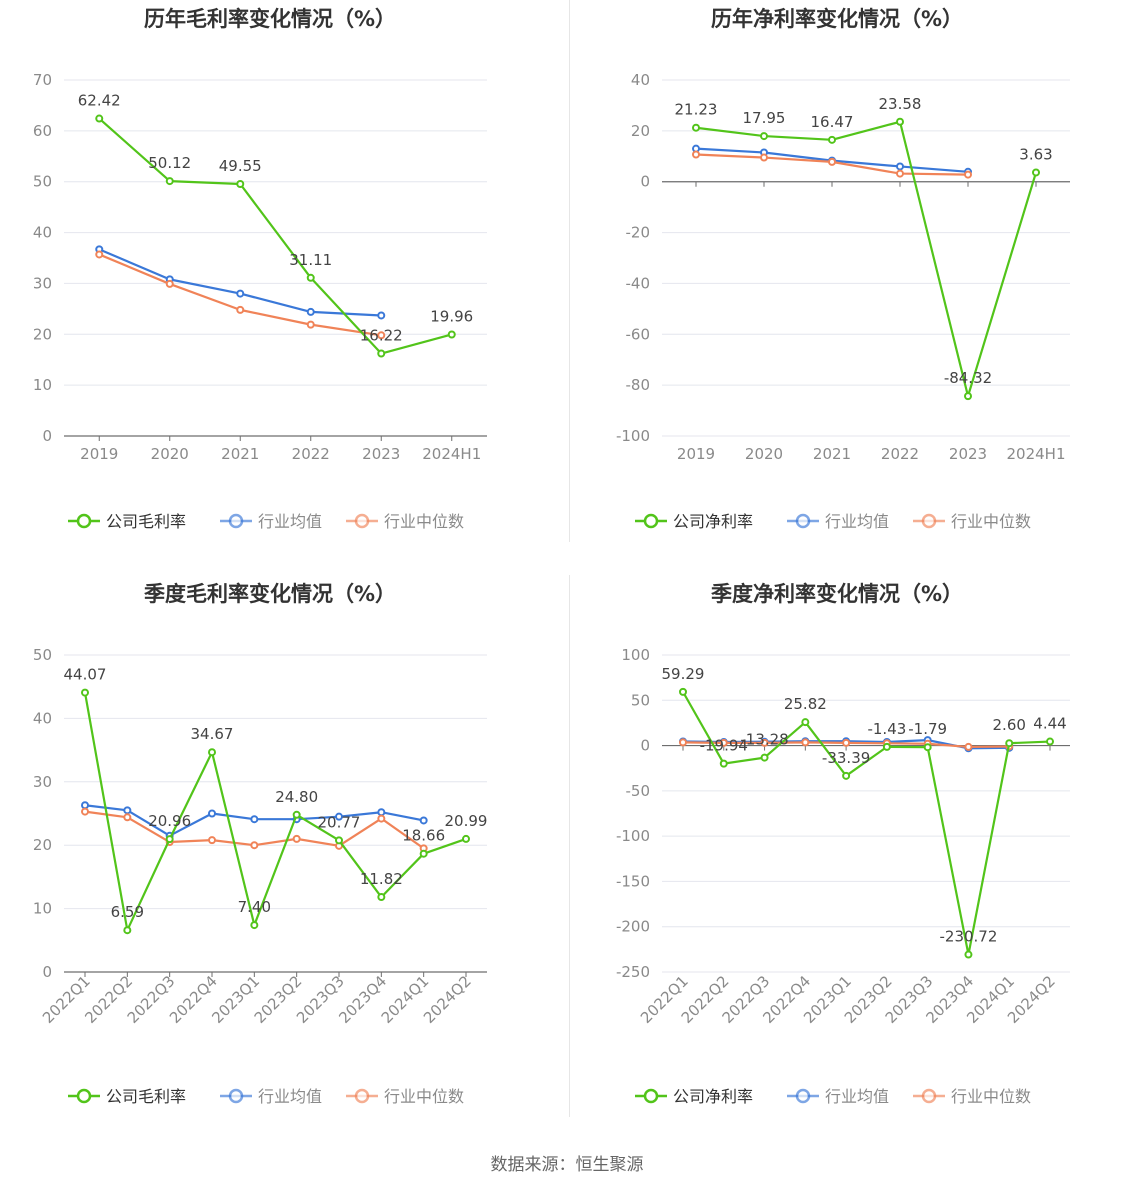  Describe the element at coordinates (696, 454) in the screenshot. I see `x-tick-label: 2019` at that location.